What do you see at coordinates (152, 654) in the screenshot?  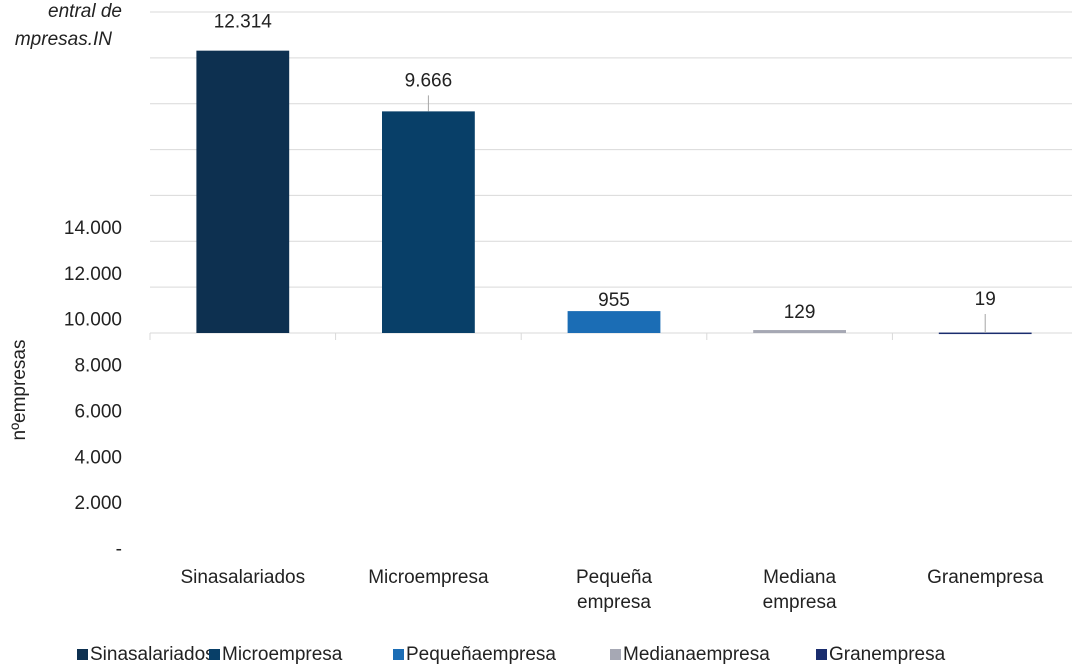 I see `legend-label: Sinasalariados` at bounding box center [152, 654].